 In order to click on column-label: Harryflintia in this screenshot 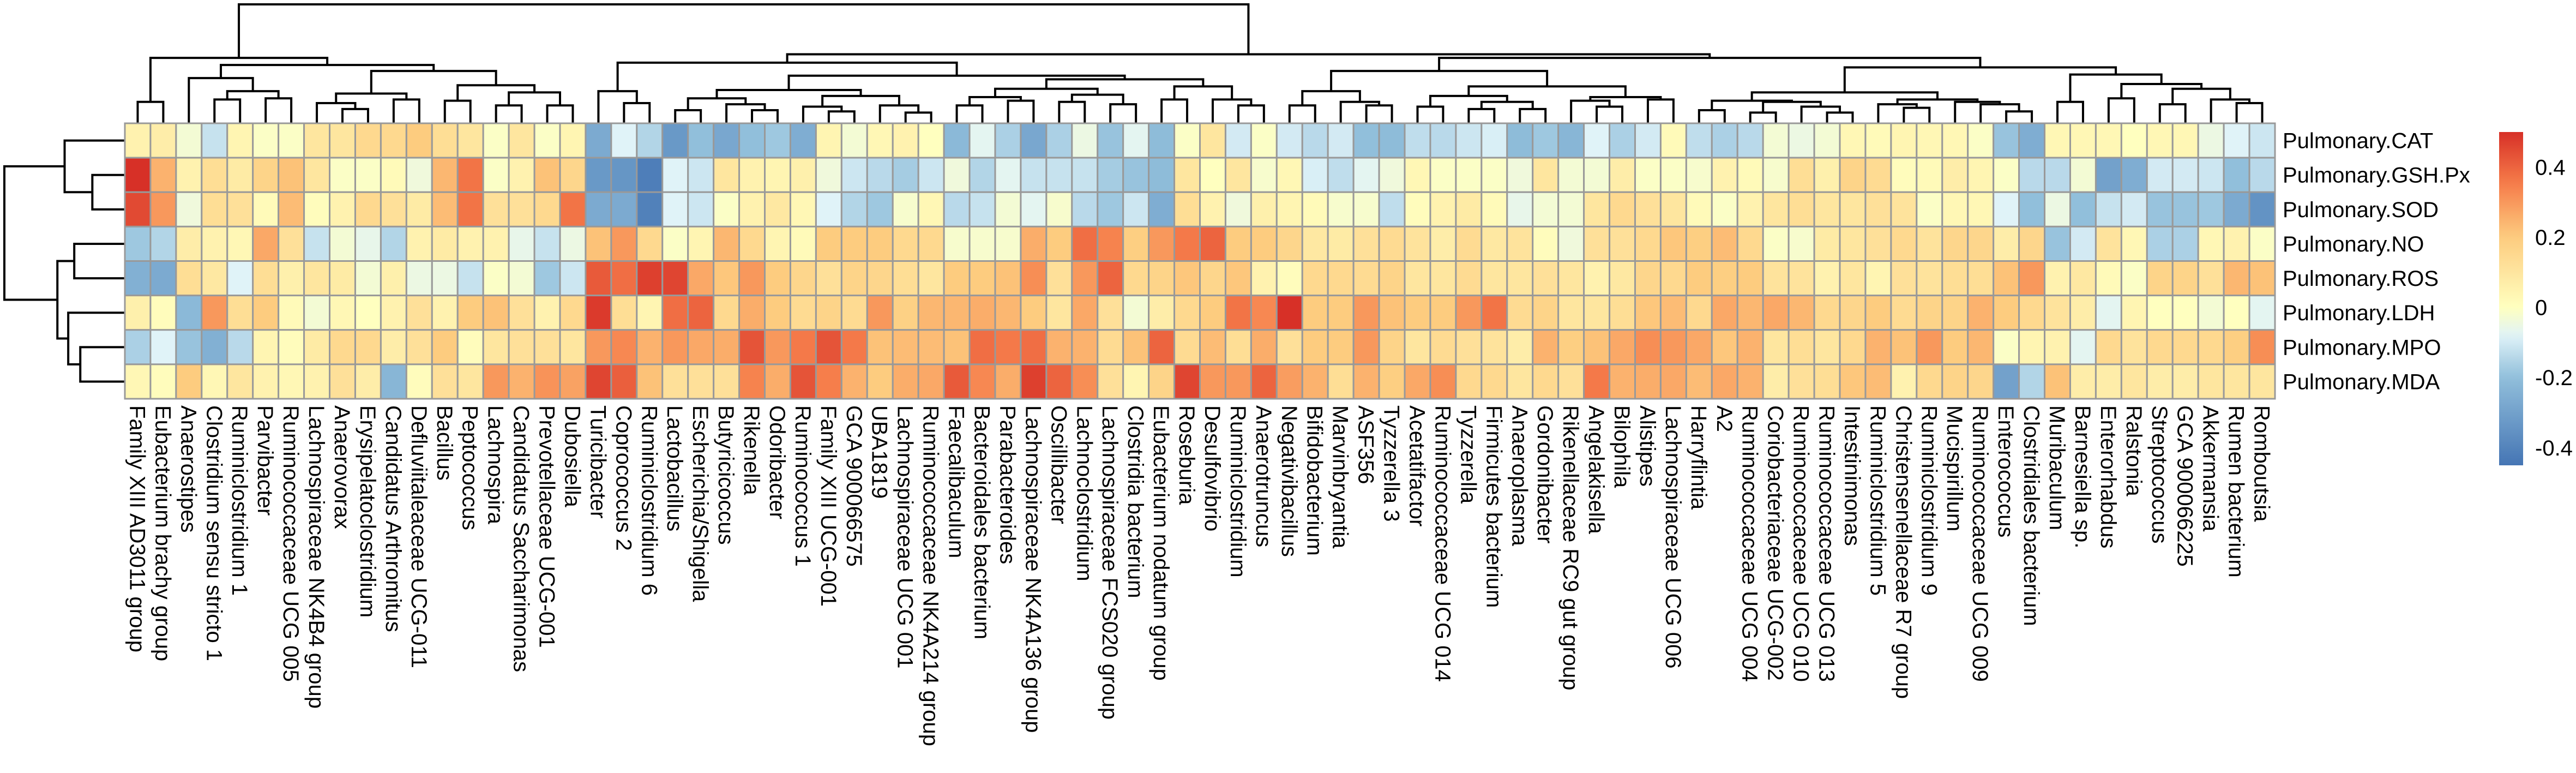, I will do `click(1699, 457)`.